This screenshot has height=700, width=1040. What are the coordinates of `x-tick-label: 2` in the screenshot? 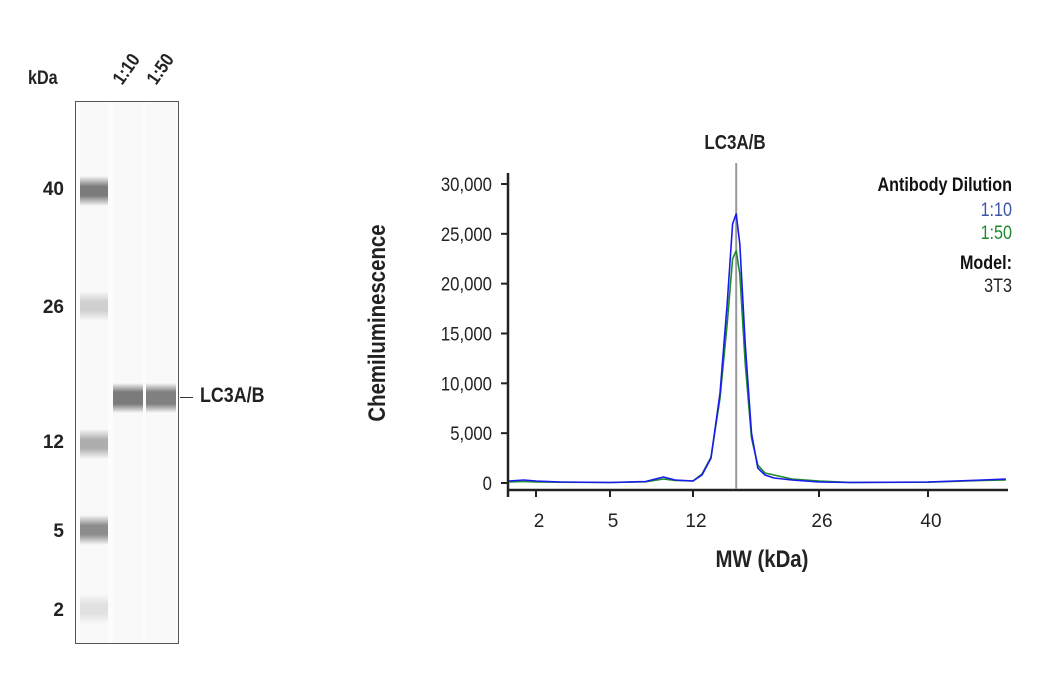 It's located at (539, 521).